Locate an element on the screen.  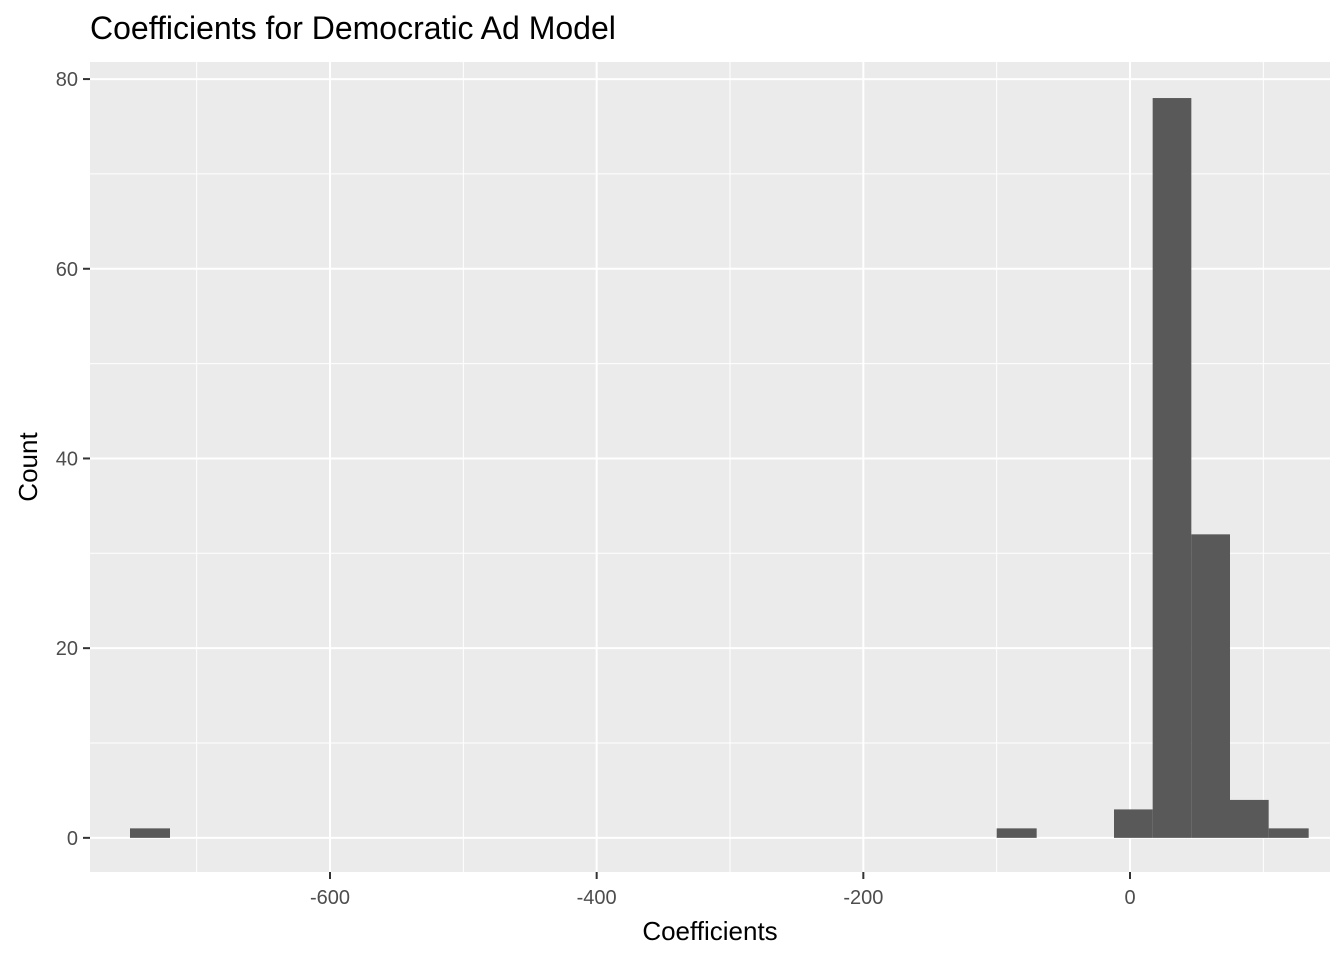
x-tick-label: 0 is located at coordinates (1129, 898).